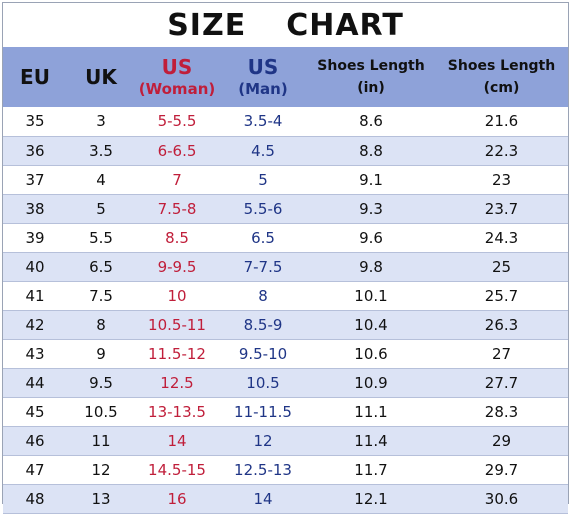  I want to click on cell-us-man: 14, so click(263, 499).